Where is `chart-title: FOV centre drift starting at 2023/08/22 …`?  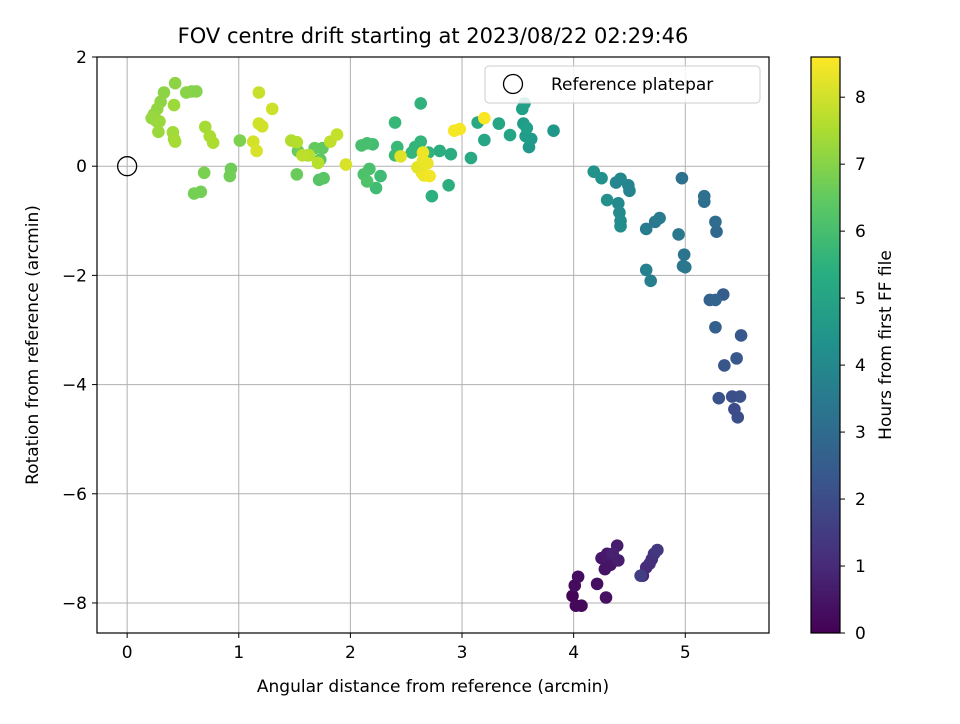
chart-title: FOV centre drift starting at 2023/08/22 … is located at coordinates (433, 36).